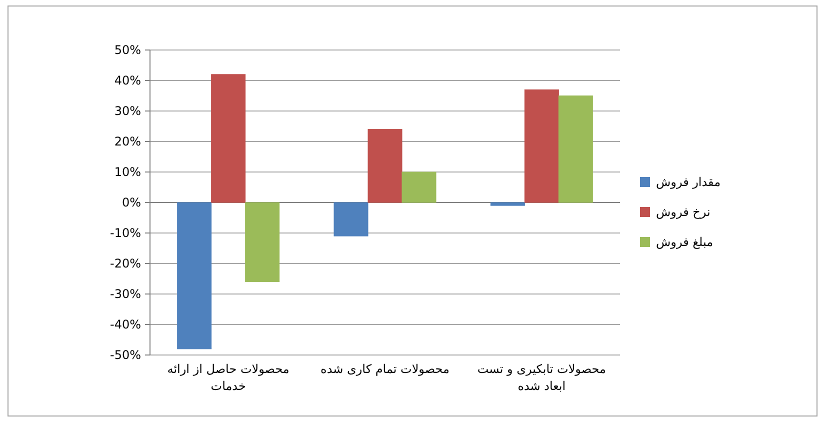 This screenshot has height=436, width=830. I want to click on legend-label: مبلغ فروش, so click(685, 242).